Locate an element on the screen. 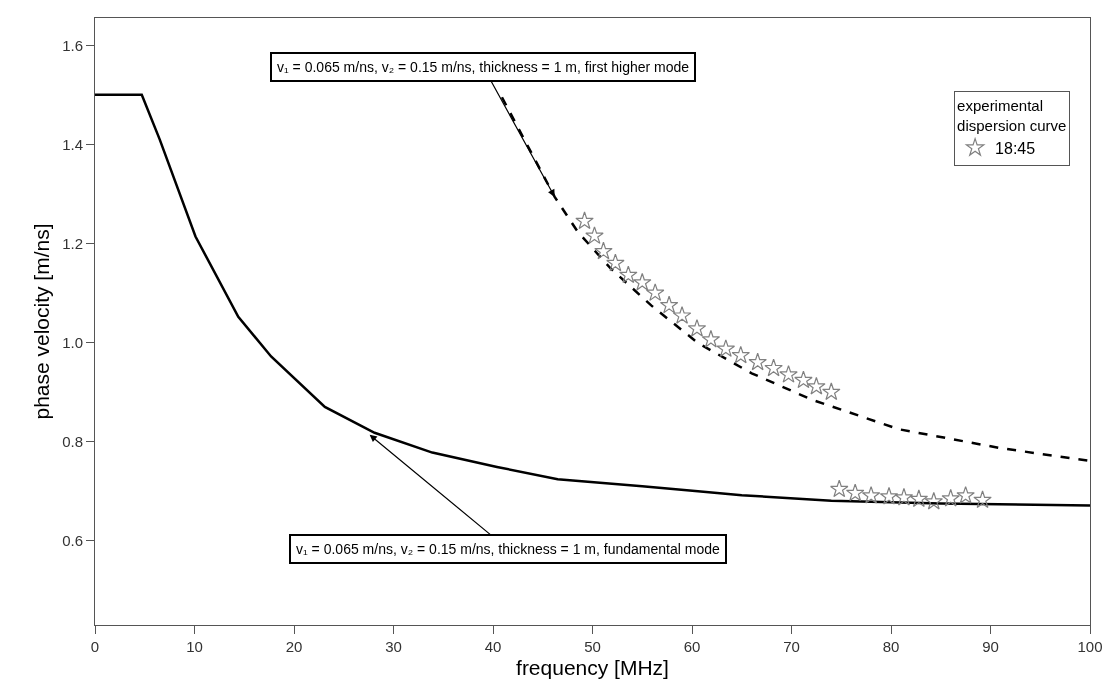 The height and width of the screenshot is (700, 1115). x-tick-label: 90 is located at coordinates (990, 646).